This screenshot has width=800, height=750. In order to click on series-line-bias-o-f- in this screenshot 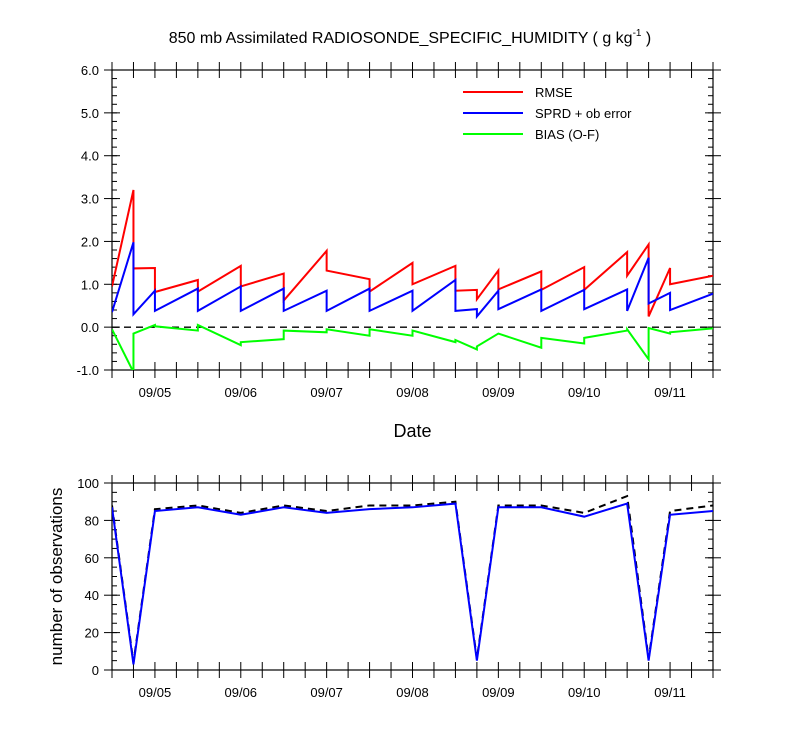, I will do `click(412, 346)`.